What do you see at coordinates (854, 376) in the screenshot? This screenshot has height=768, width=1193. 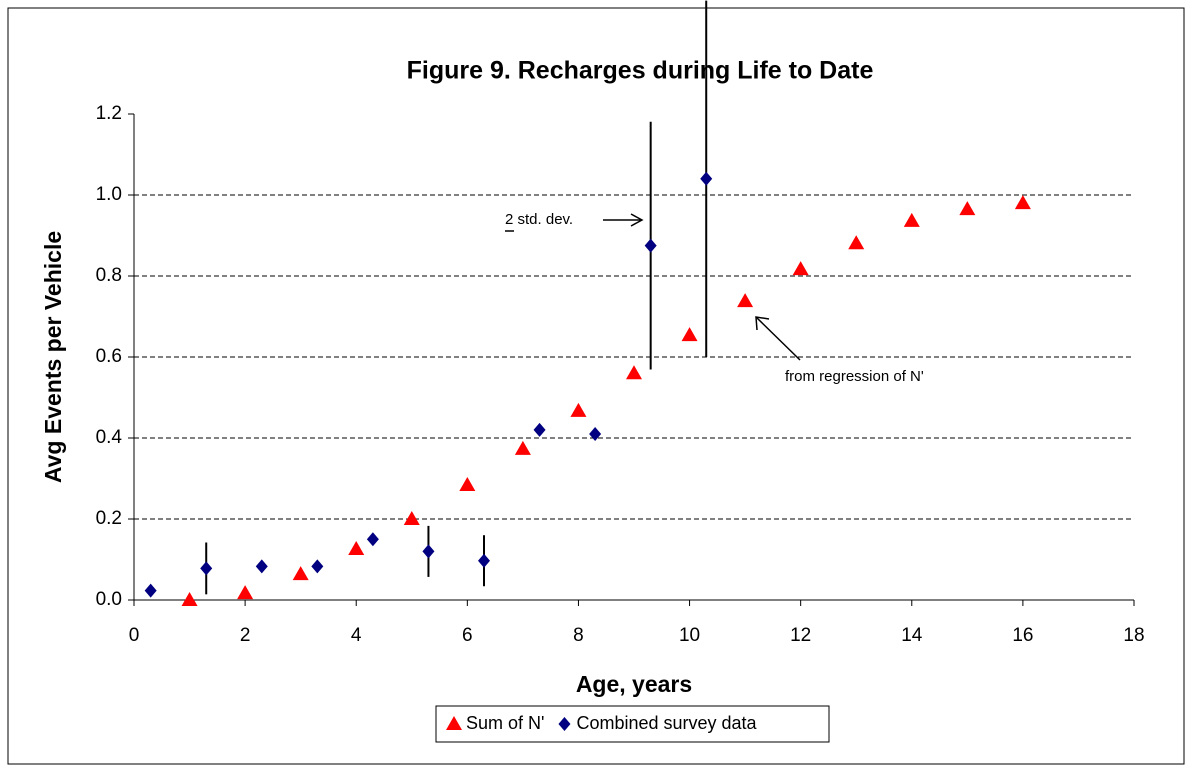 I see `annotation: from regression of N'` at bounding box center [854, 376].